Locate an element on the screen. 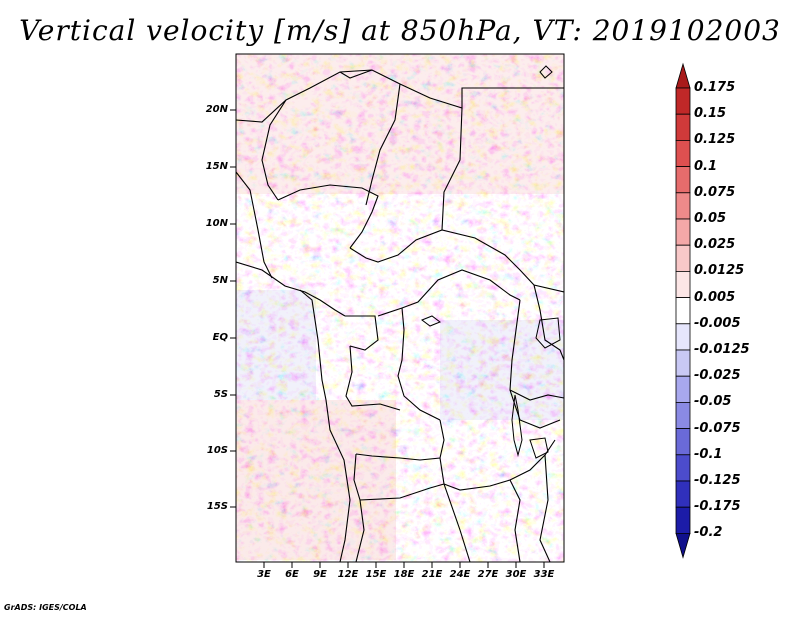 The width and height of the screenshot is (800, 618). colorbar-top-arrow is located at coordinates (683, 75).